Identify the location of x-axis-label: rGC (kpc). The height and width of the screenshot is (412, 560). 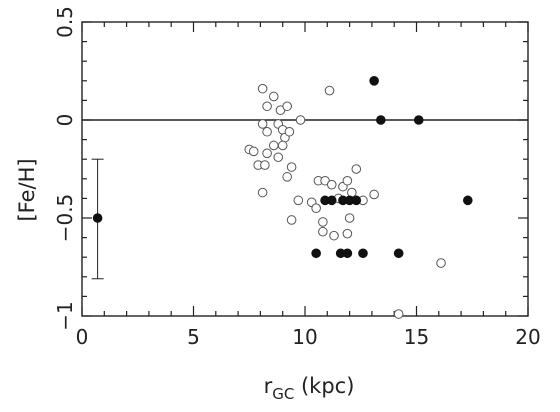
(309, 388).